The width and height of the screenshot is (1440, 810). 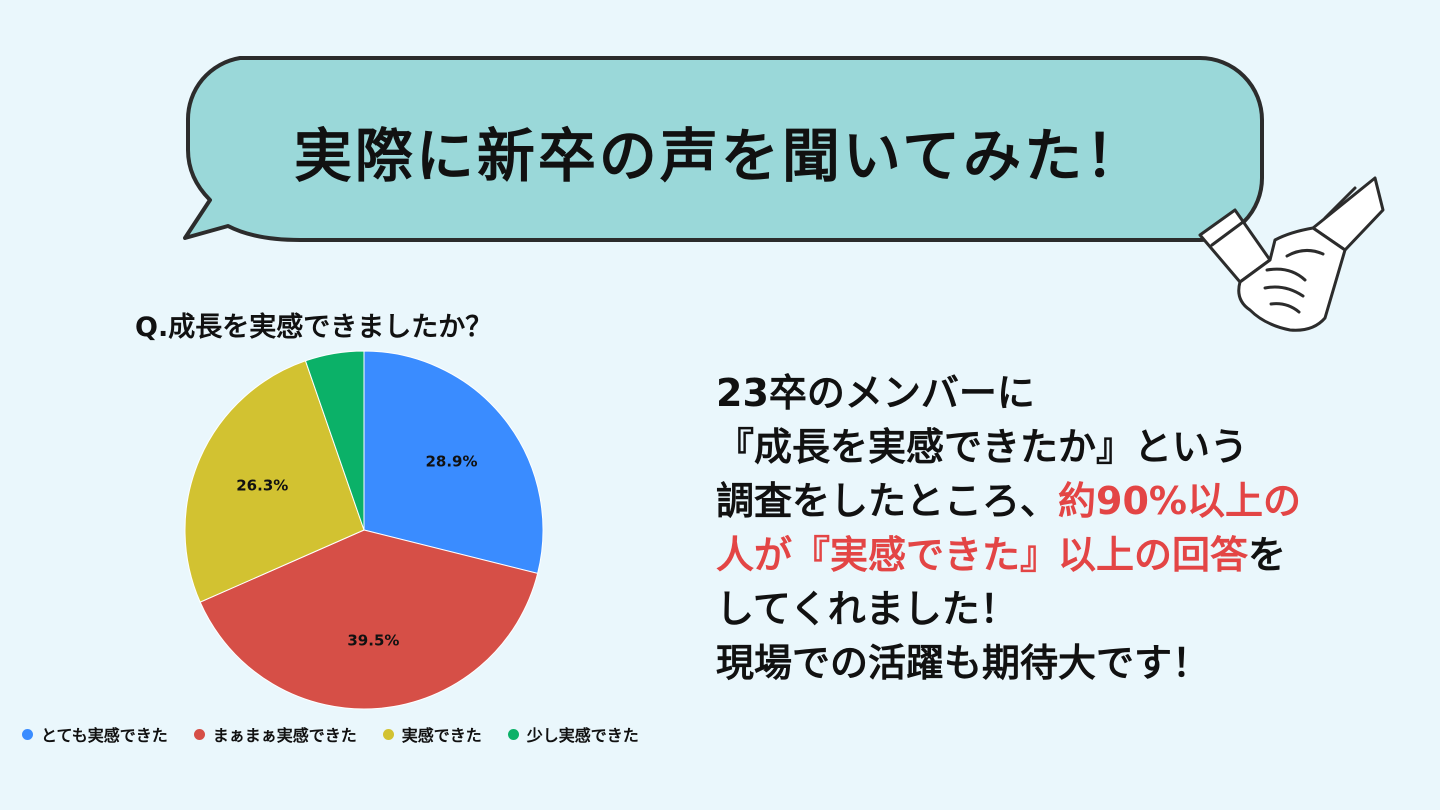 I want to click on message-line-1: 23卒のメンバーに, so click(x=1066, y=393).